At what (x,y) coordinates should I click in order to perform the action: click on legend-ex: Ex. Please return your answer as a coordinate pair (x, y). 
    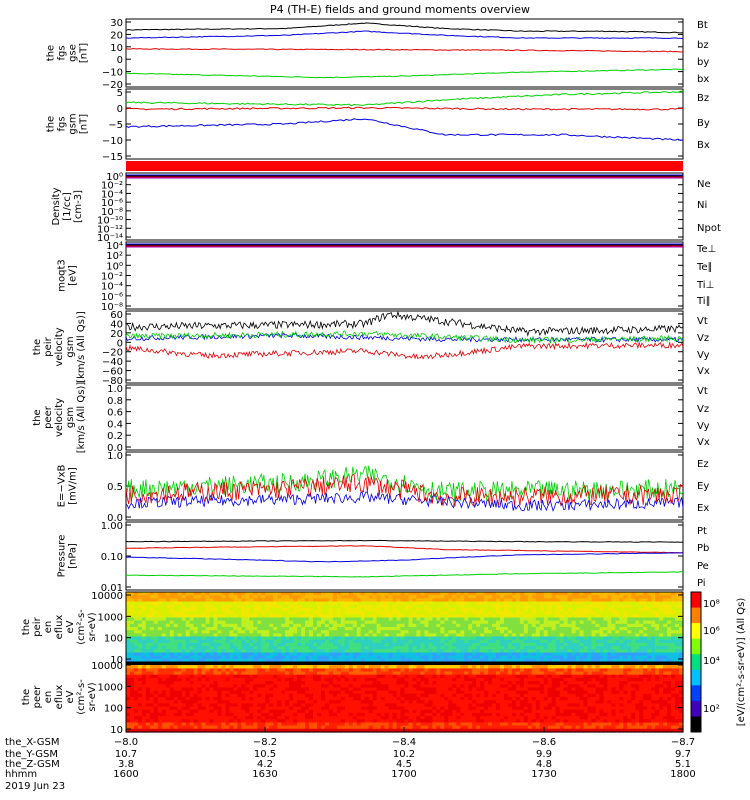
    Looking at the image, I should click on (703, 508).